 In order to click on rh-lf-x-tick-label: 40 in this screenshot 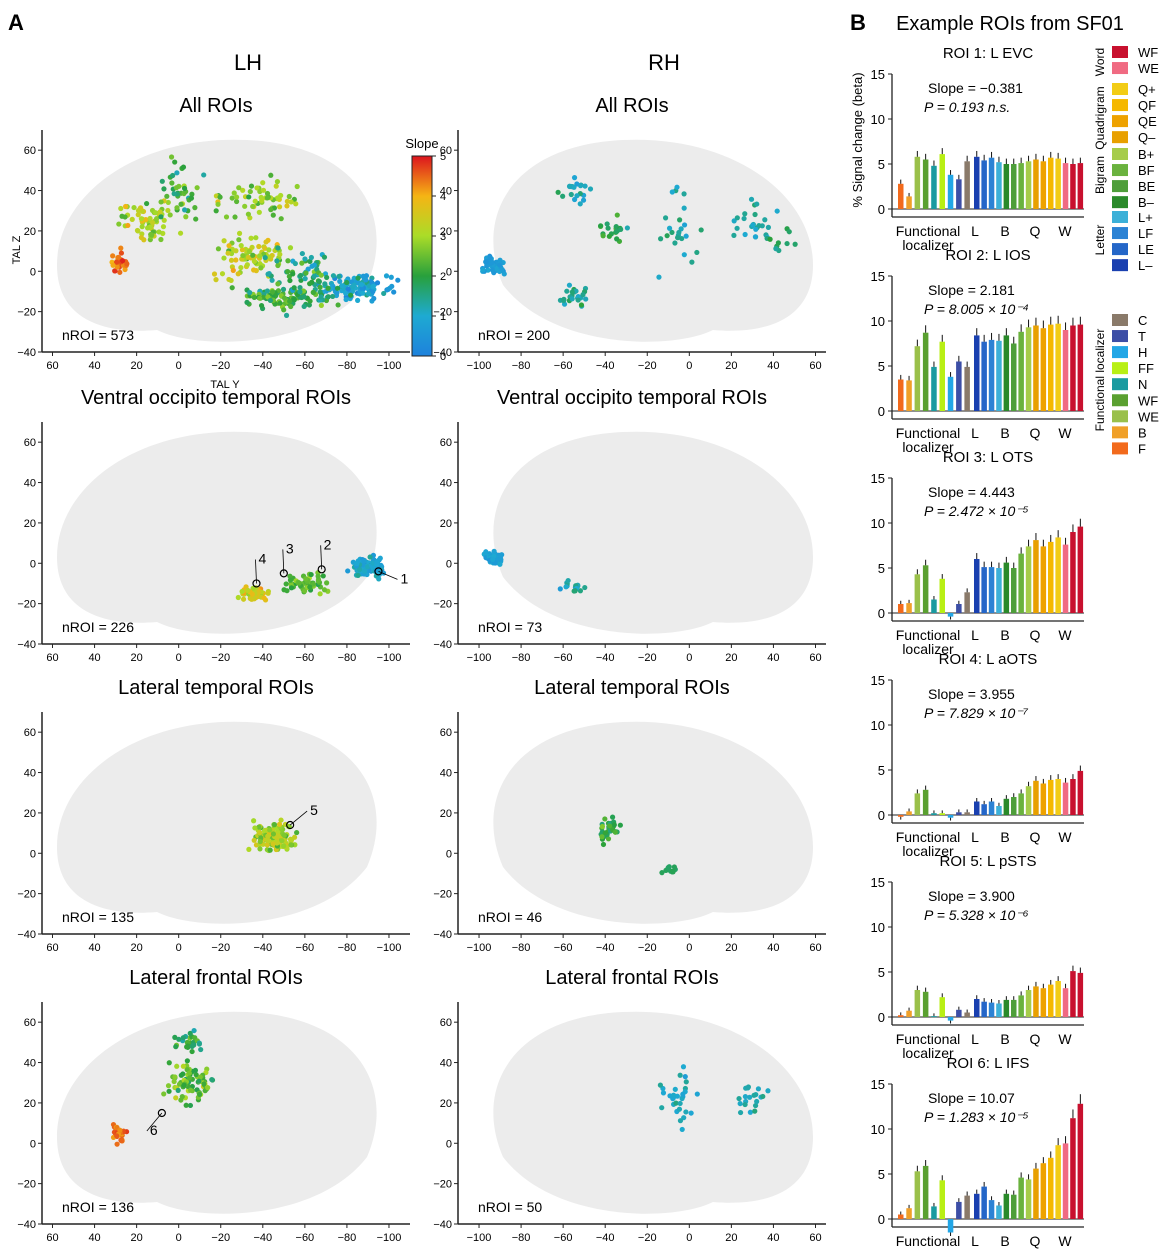, I will do `click(773, 1238)`.